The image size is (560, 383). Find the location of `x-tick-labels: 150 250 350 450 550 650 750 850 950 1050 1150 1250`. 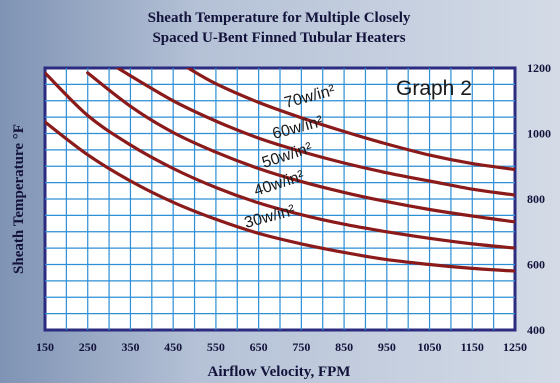

x-tick-labels: 150 250 350 450 550 650 750 850 950 1050 1150 1250 is located at coordinates (281, 347).